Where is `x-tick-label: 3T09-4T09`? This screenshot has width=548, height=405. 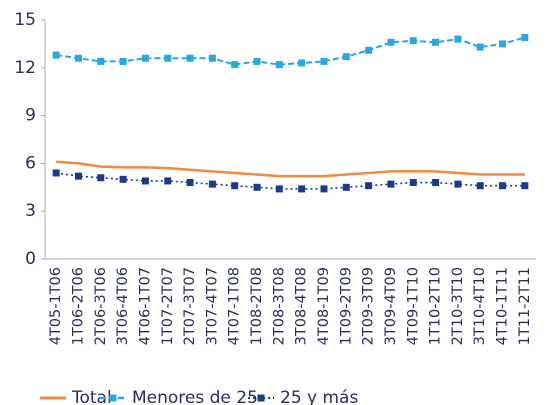 x-tick-label: 3T09-4T09 is located at coordinates (391, 306).